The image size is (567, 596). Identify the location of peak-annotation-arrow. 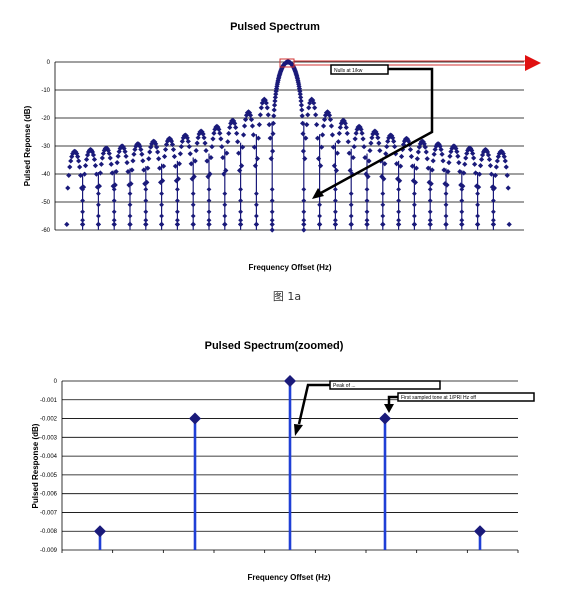
(313, 404).